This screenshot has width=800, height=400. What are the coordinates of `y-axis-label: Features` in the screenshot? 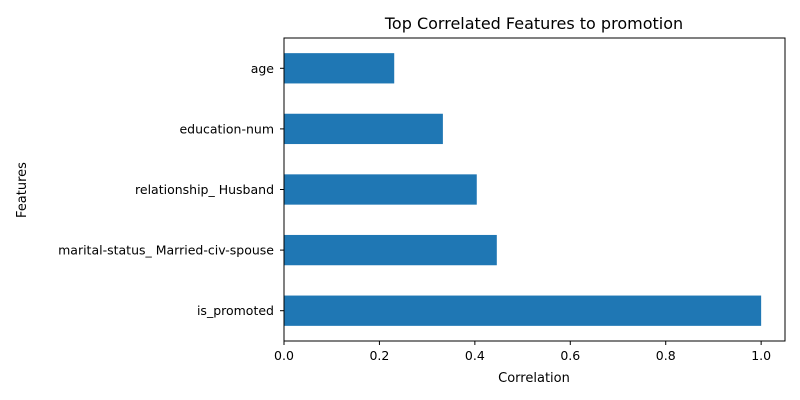 It's located at (22, 190).